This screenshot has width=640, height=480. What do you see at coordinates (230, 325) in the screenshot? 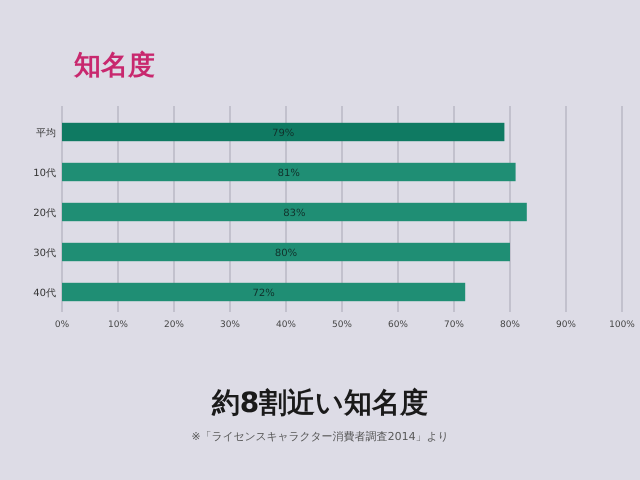
I see `x-tick-label: 30%` at bounding box center [230, 325].